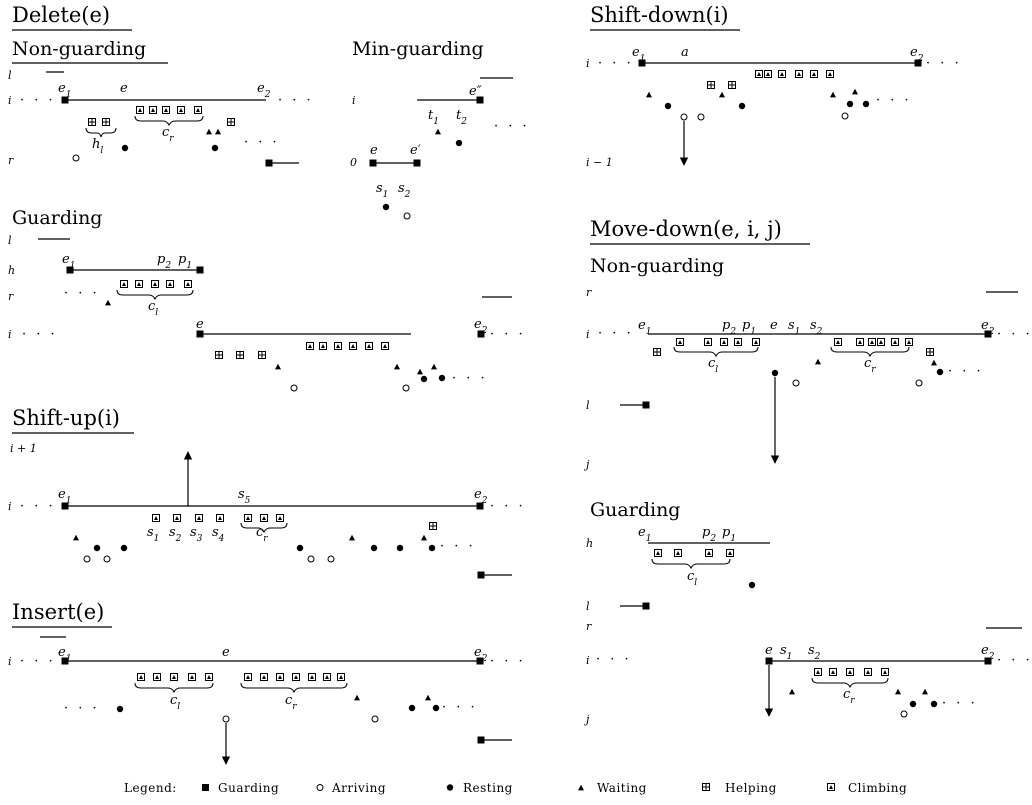  What do you see at coordinates (716, 352) in the screenshot?
I see `brace-c-l` at bounding box center [716, 352].